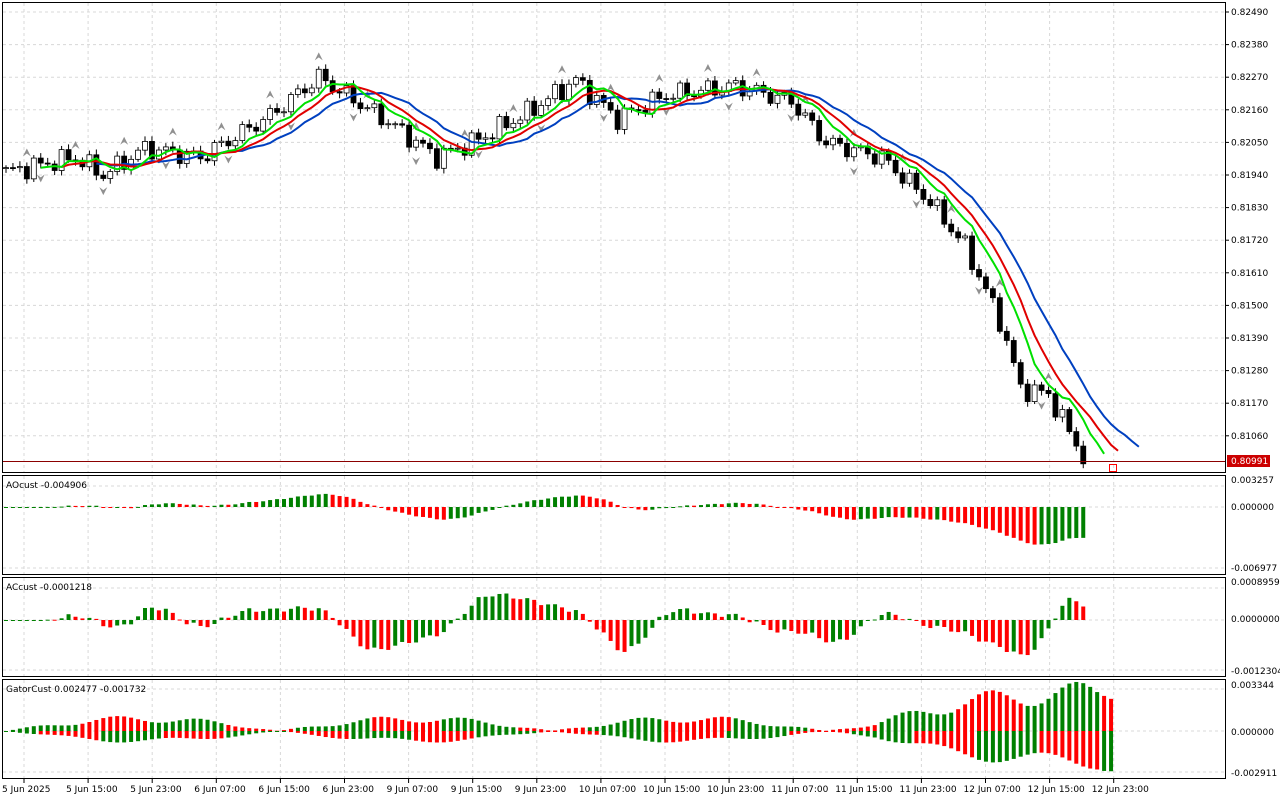  What do you see at coordinates (735, 790) in the screenshot?
I see `time-label: 10 Jun 23:00` at bounding box center [735, 790].